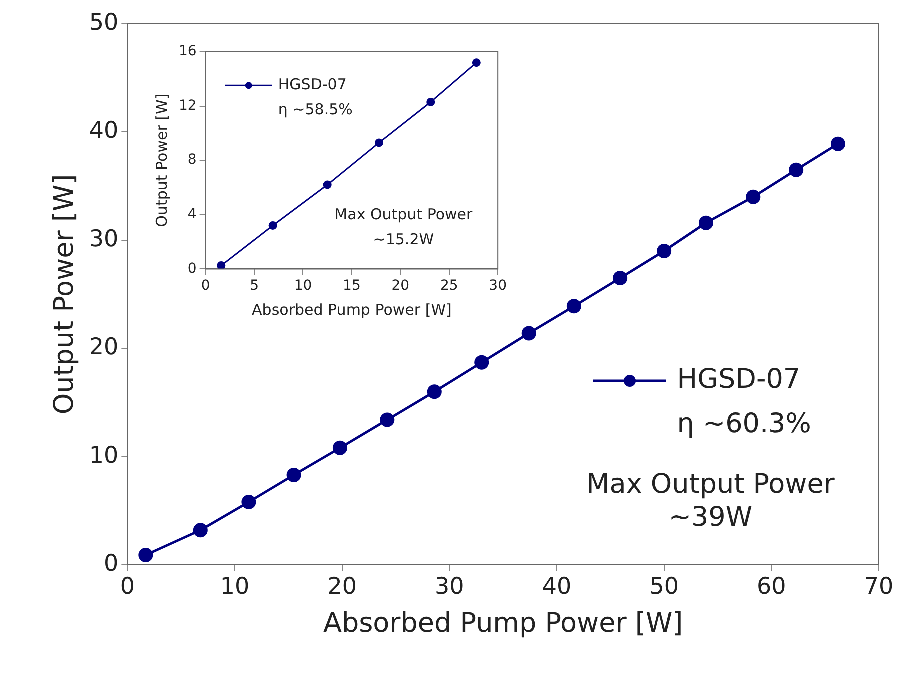 The image size is (899, 686). I want to click on annotation: η ~58.5%, so click(315, 109).